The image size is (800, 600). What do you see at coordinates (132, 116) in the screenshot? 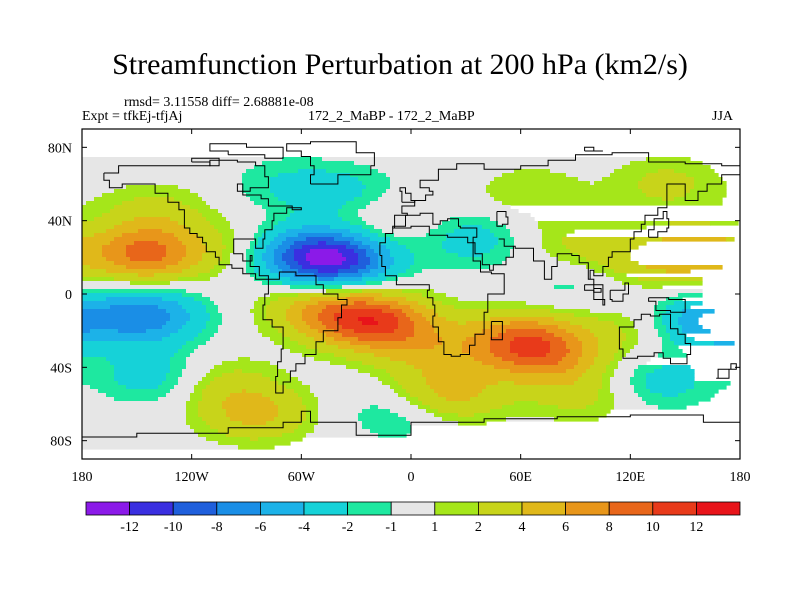
I see `expt-line: Expt = tfkEj-tfjAj` at bounding box center [132, 116].